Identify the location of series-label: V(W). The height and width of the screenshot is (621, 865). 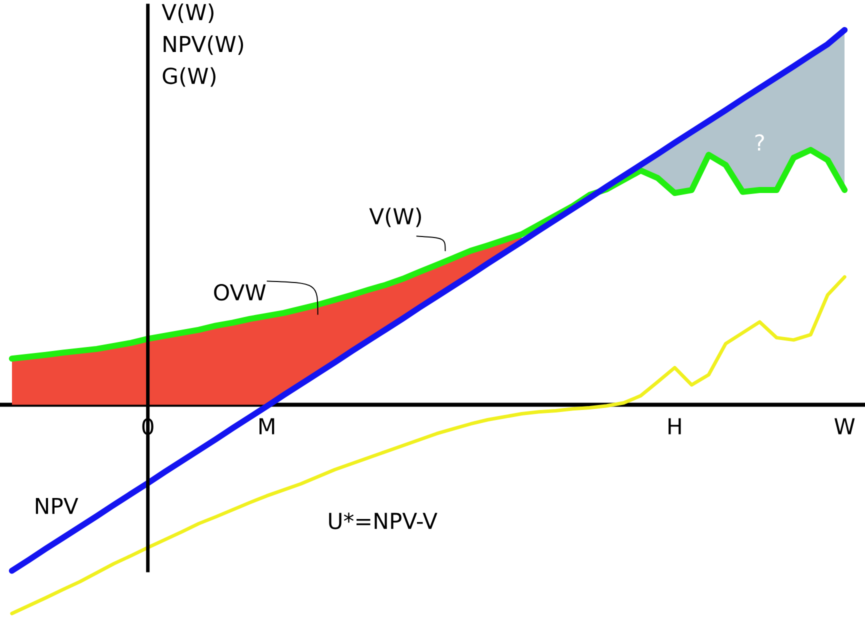
(395, 218).